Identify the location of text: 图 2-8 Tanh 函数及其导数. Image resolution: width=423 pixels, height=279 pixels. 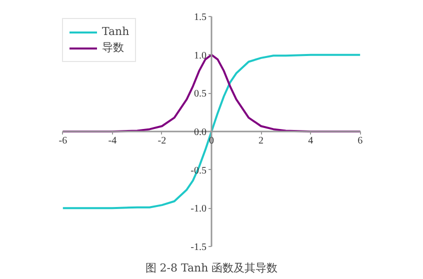
(211, 268).